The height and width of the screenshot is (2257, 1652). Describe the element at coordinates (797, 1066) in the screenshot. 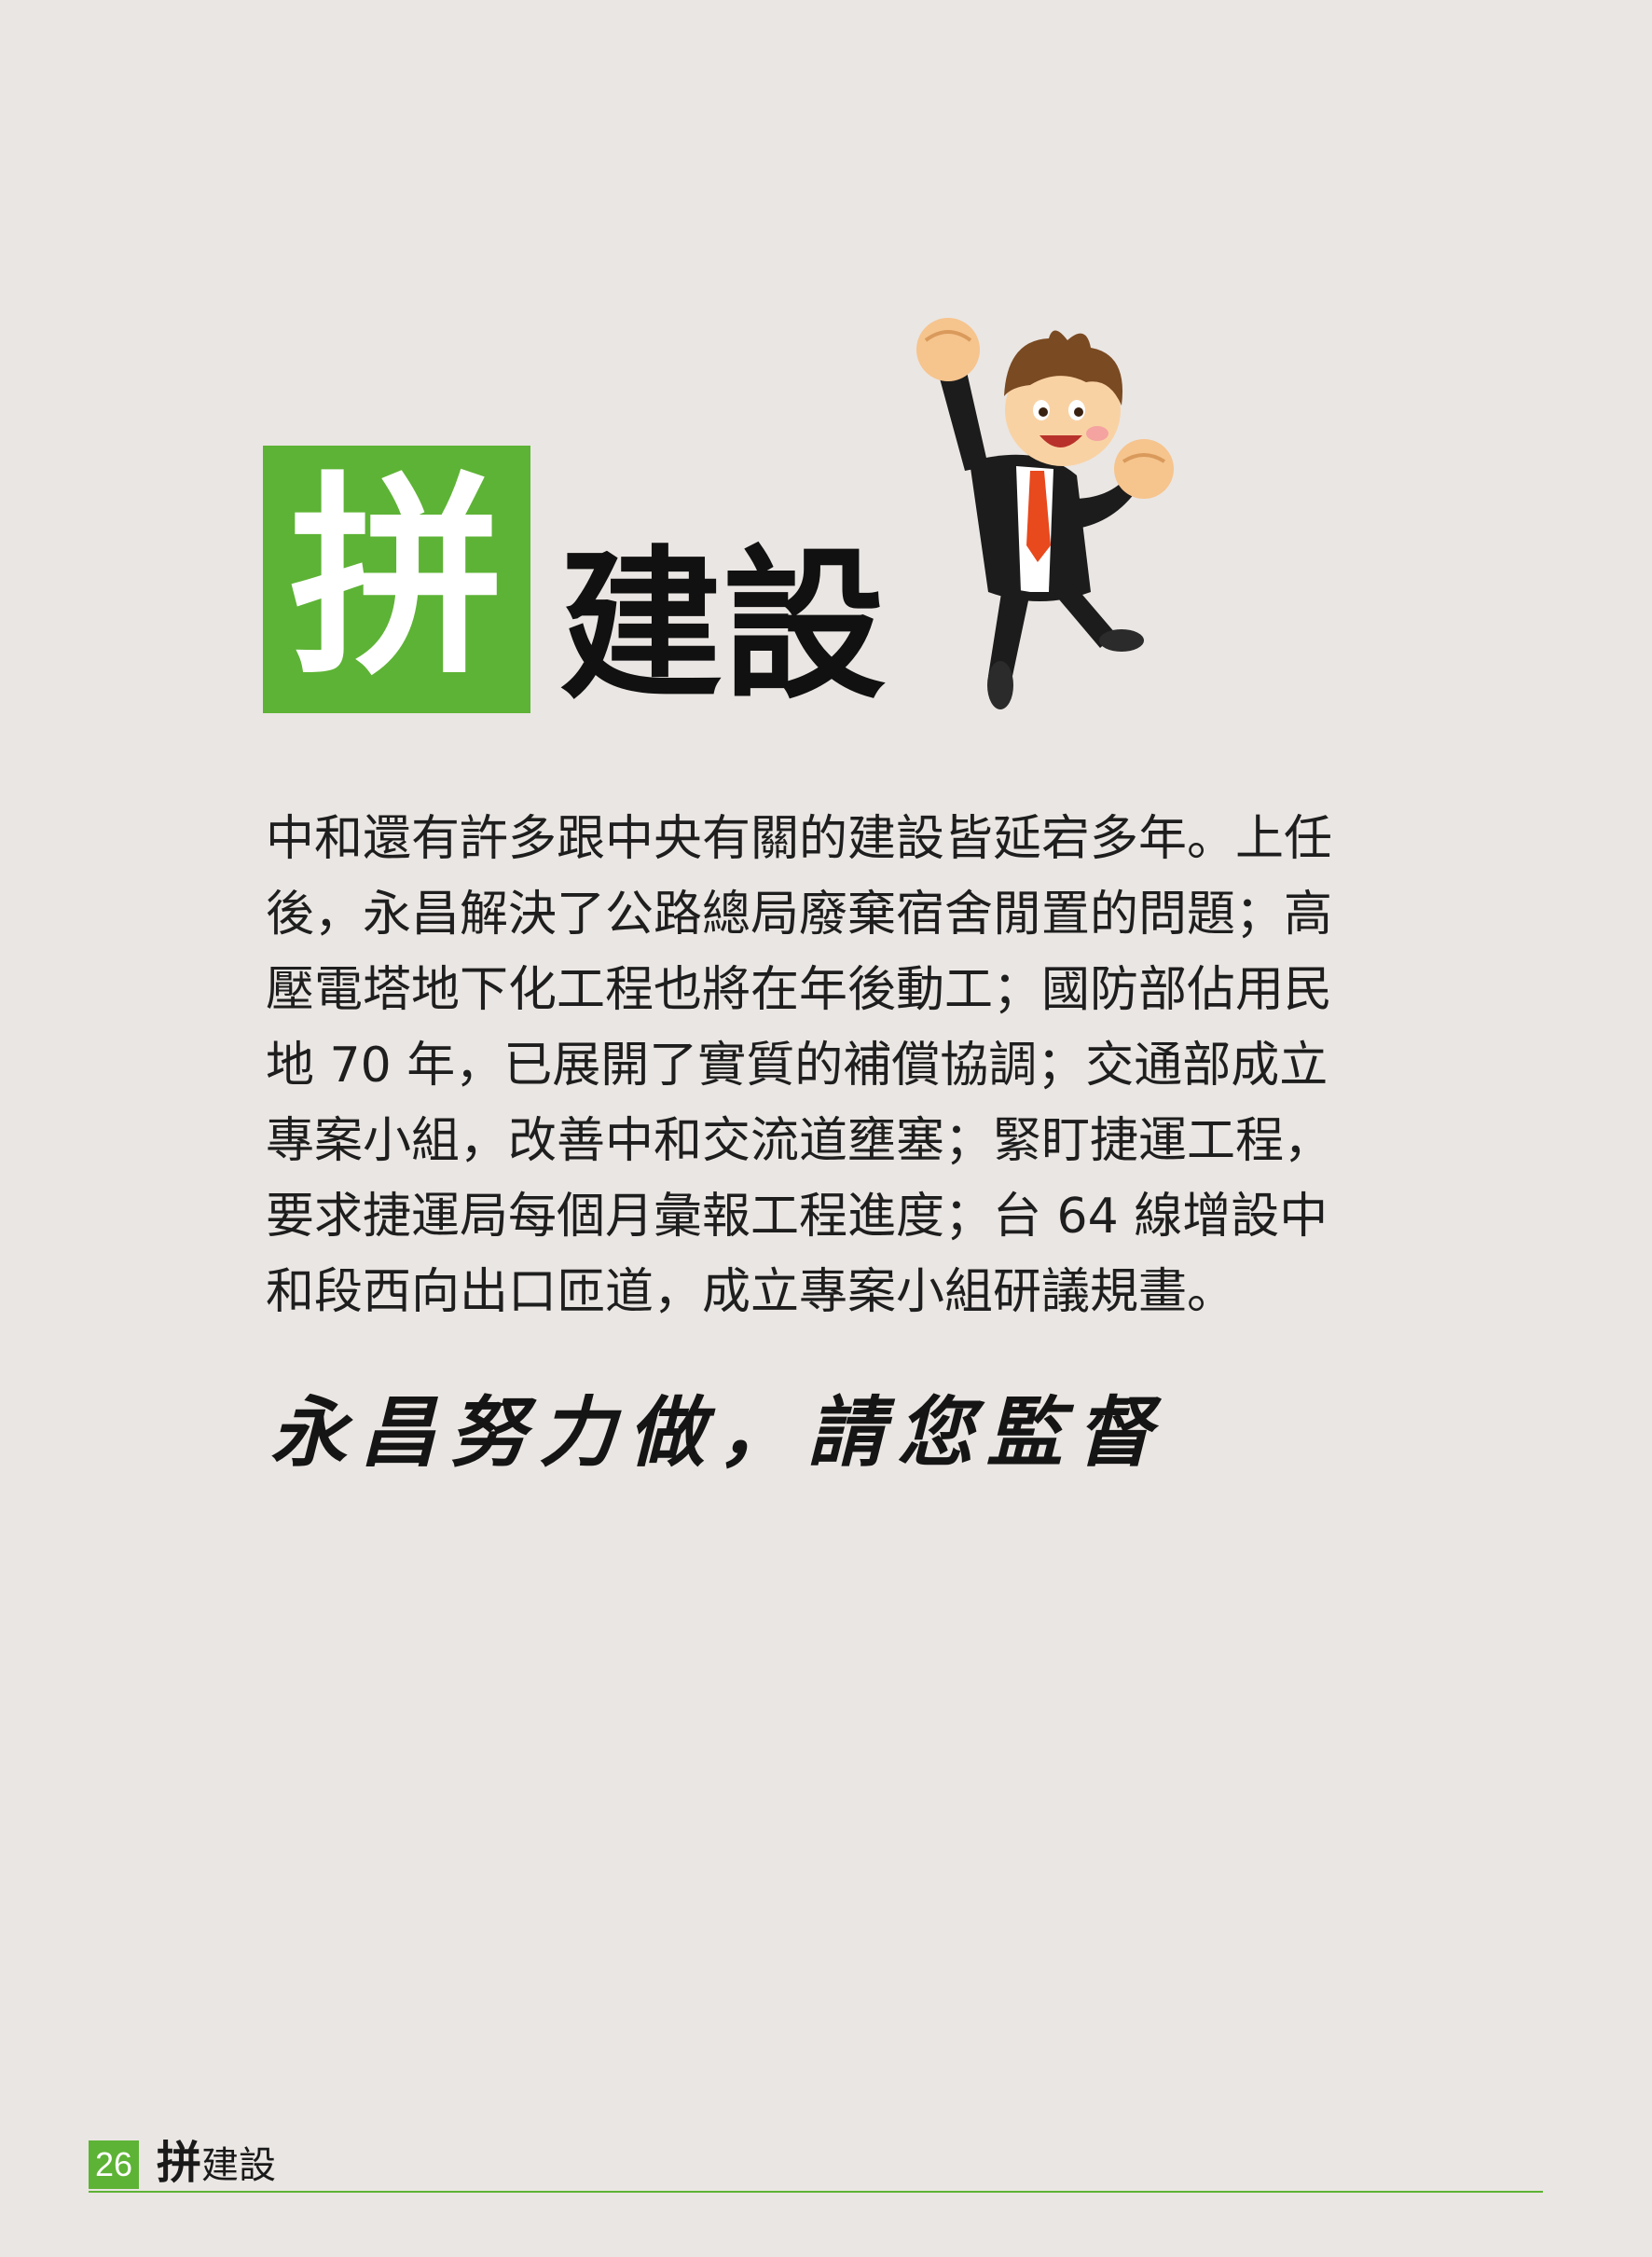

I see `body-line: 地 70 年，已展開了實質的補償協調；交通部成立` at that location.